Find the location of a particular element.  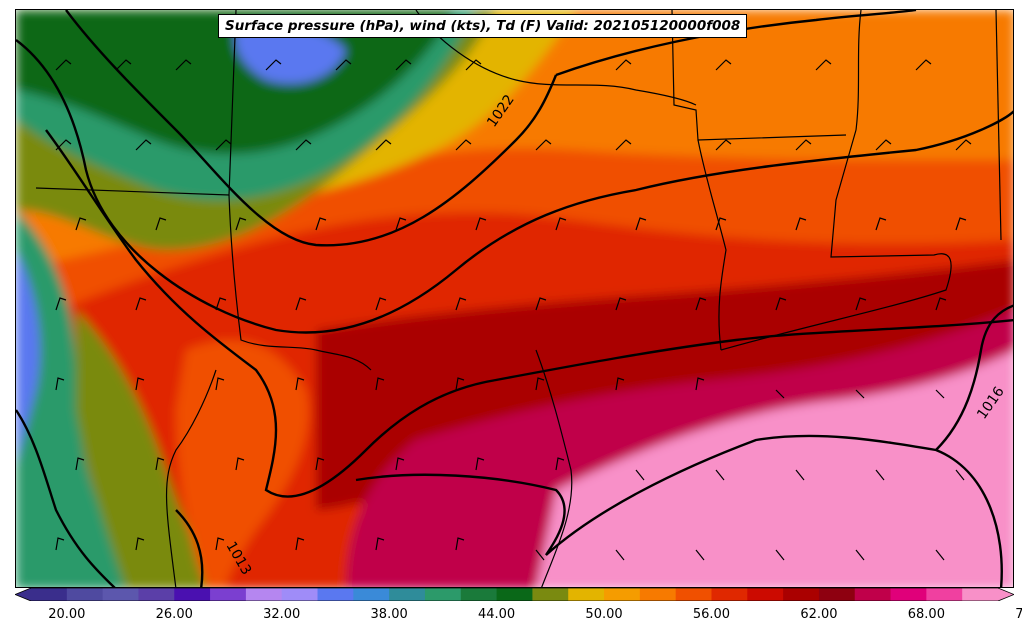

colorbar-extend-low is located at coordinates (23, 594).